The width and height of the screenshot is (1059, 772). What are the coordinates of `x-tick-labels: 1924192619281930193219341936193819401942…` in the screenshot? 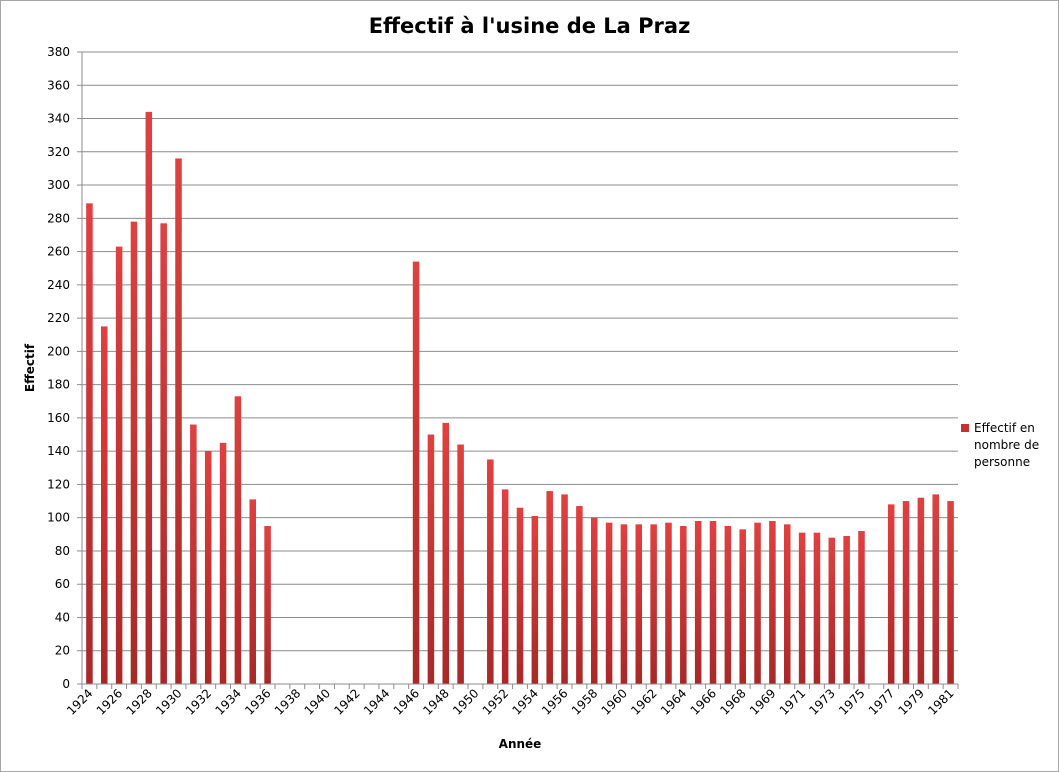 It's located at (510, 701).